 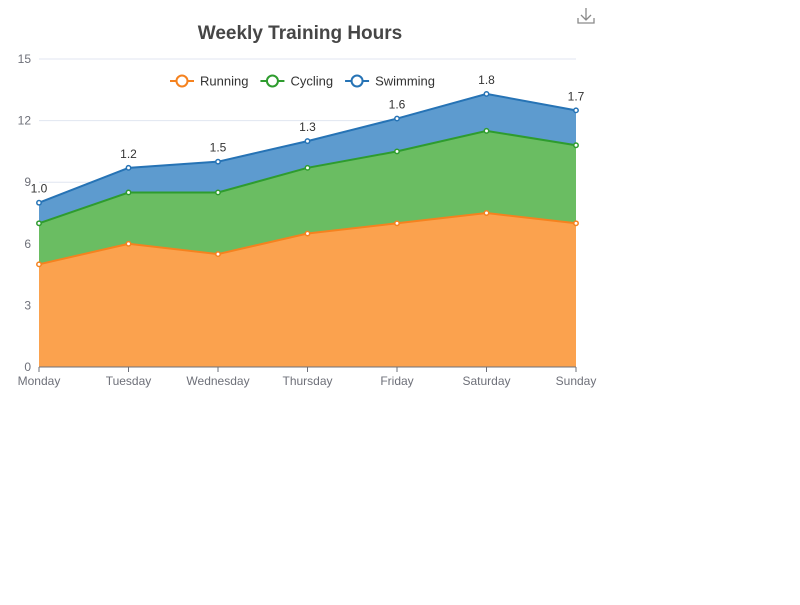 I want to click on legend-item-swimming: Swimming, so click(x=390, y=81).